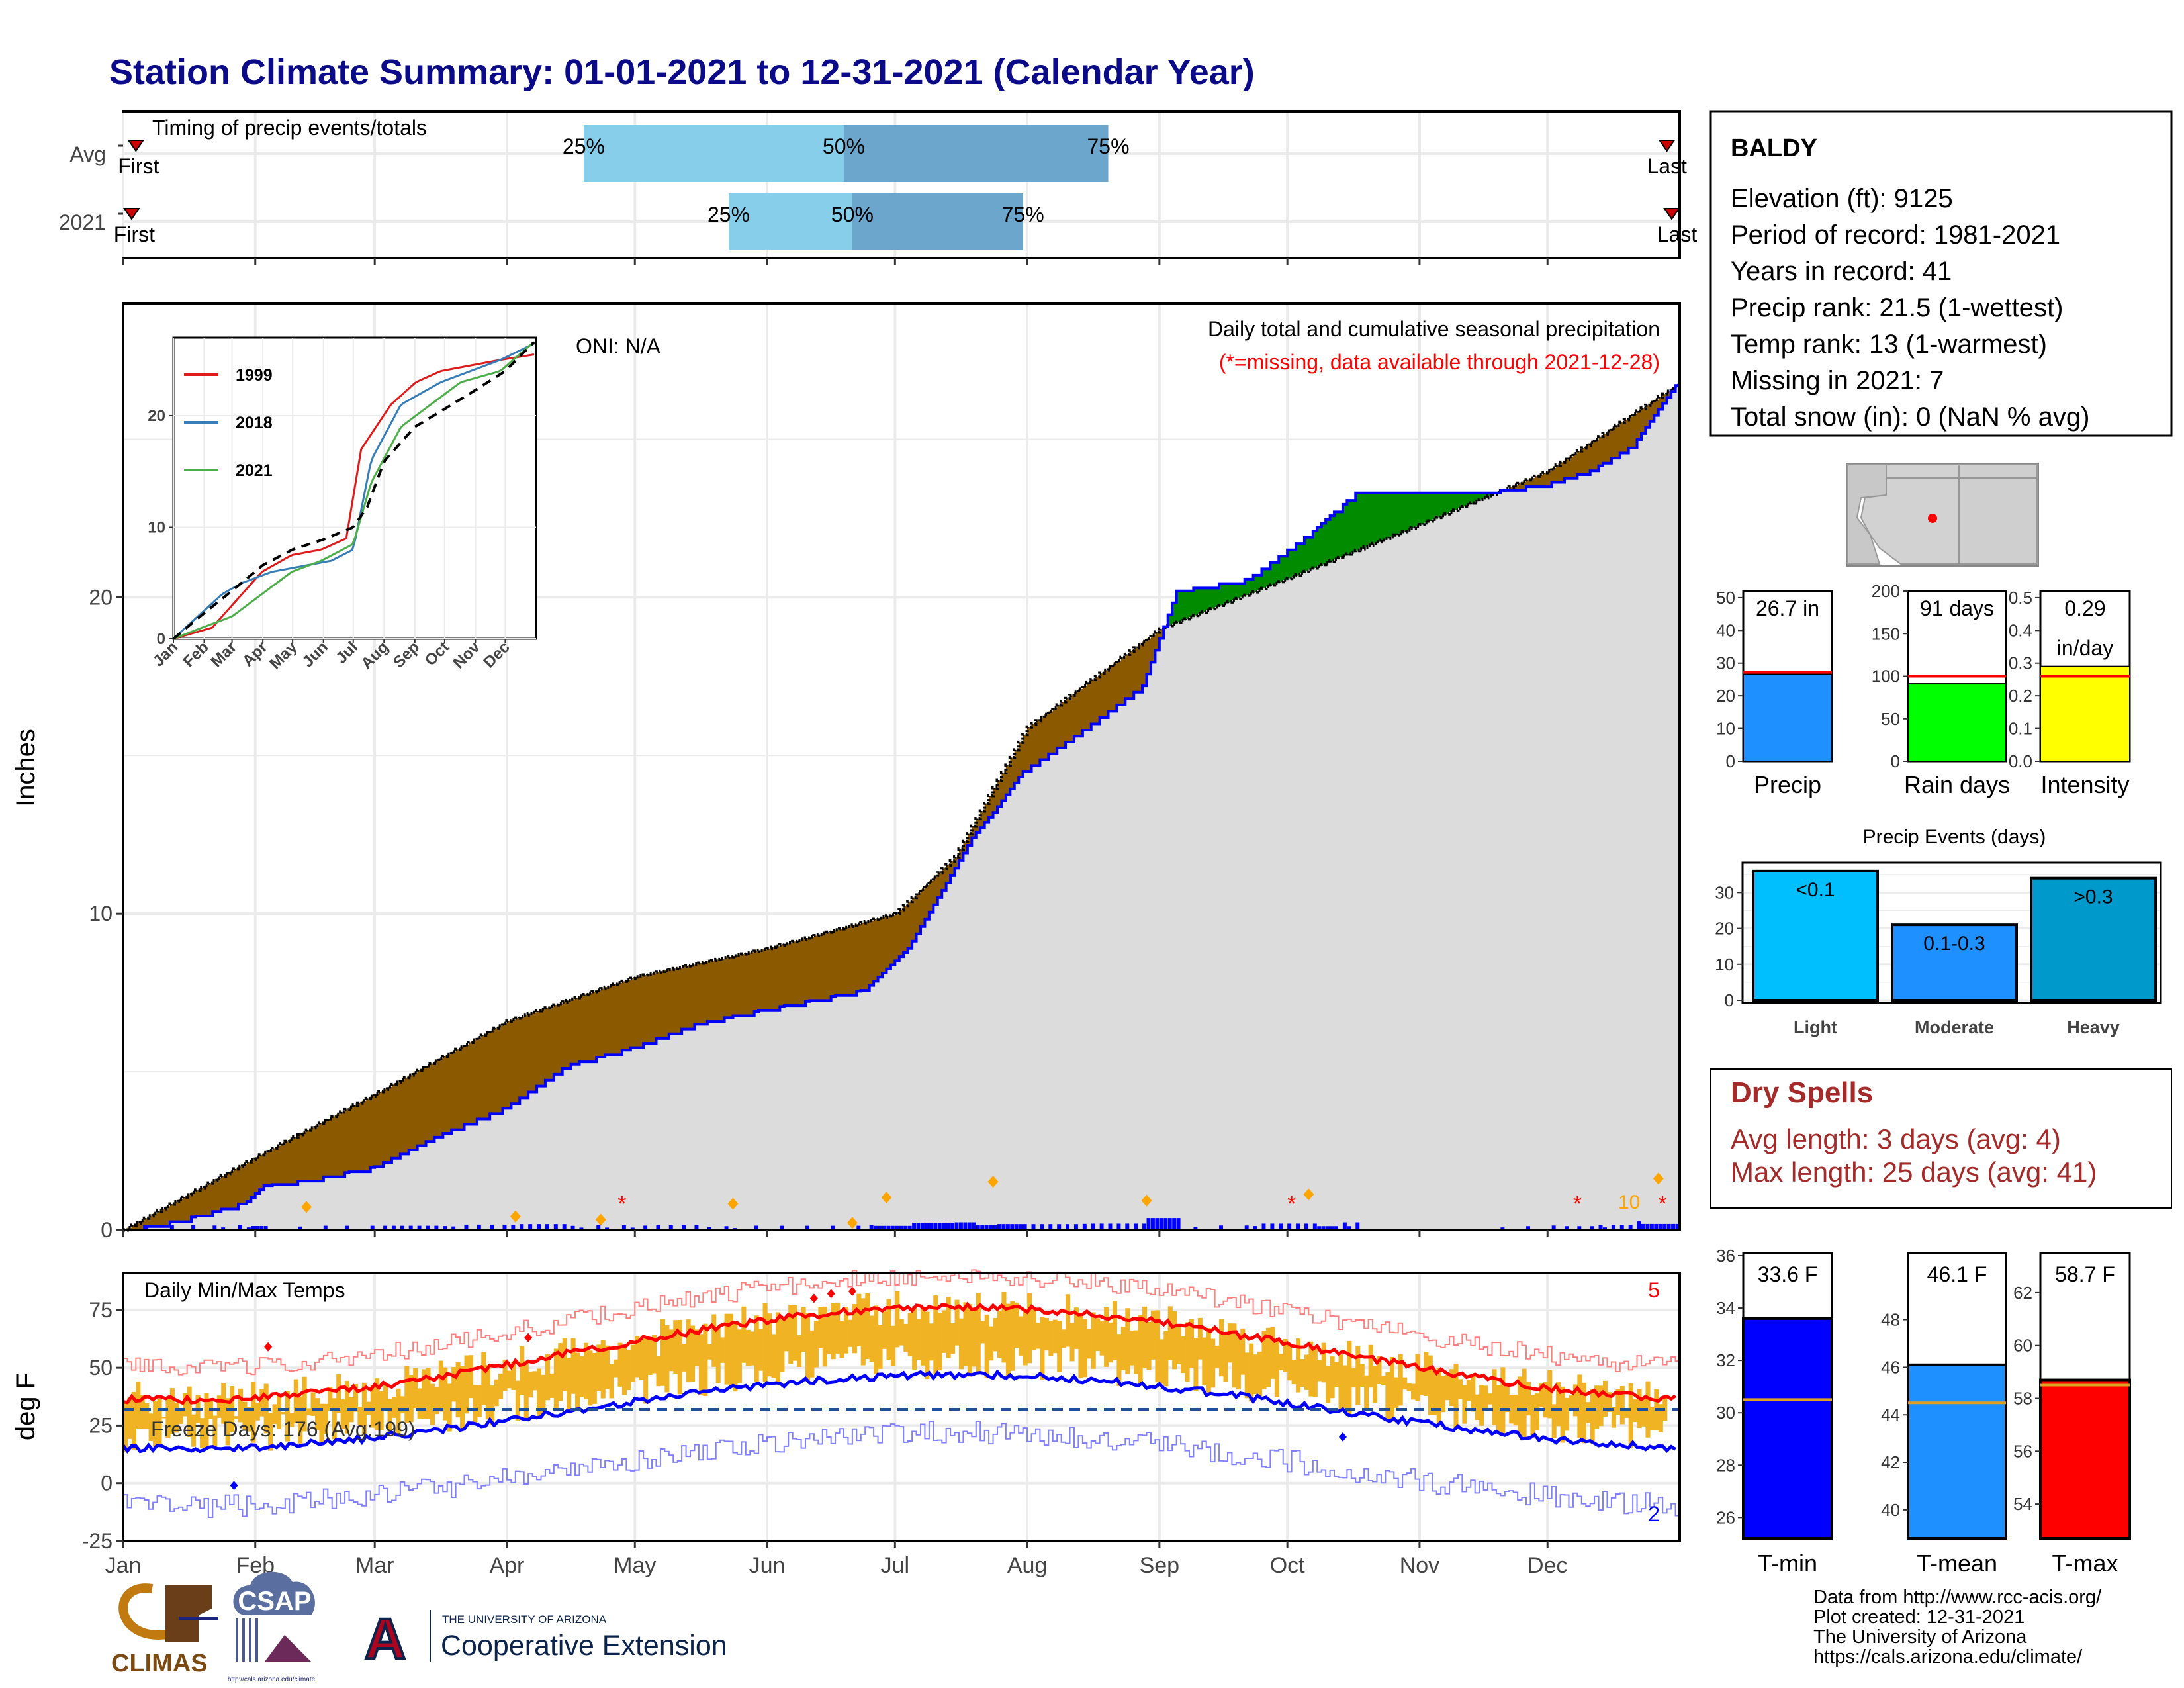 Image resolution: width=2184 pixels, height=1688 pixels. What do you see at coordinates (1889, 344) in the screenshot?
I see `info-line: Temp rank: 13 (1-warmest)` at bounding box center [1889, 344].